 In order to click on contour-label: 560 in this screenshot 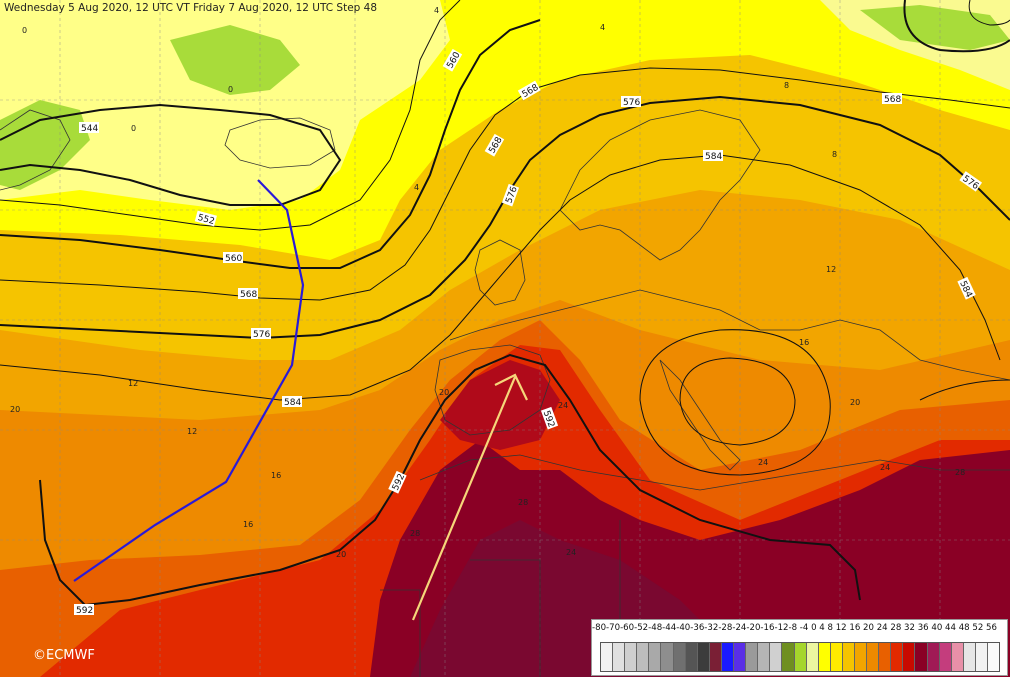, I will do `click(233, 259)`.